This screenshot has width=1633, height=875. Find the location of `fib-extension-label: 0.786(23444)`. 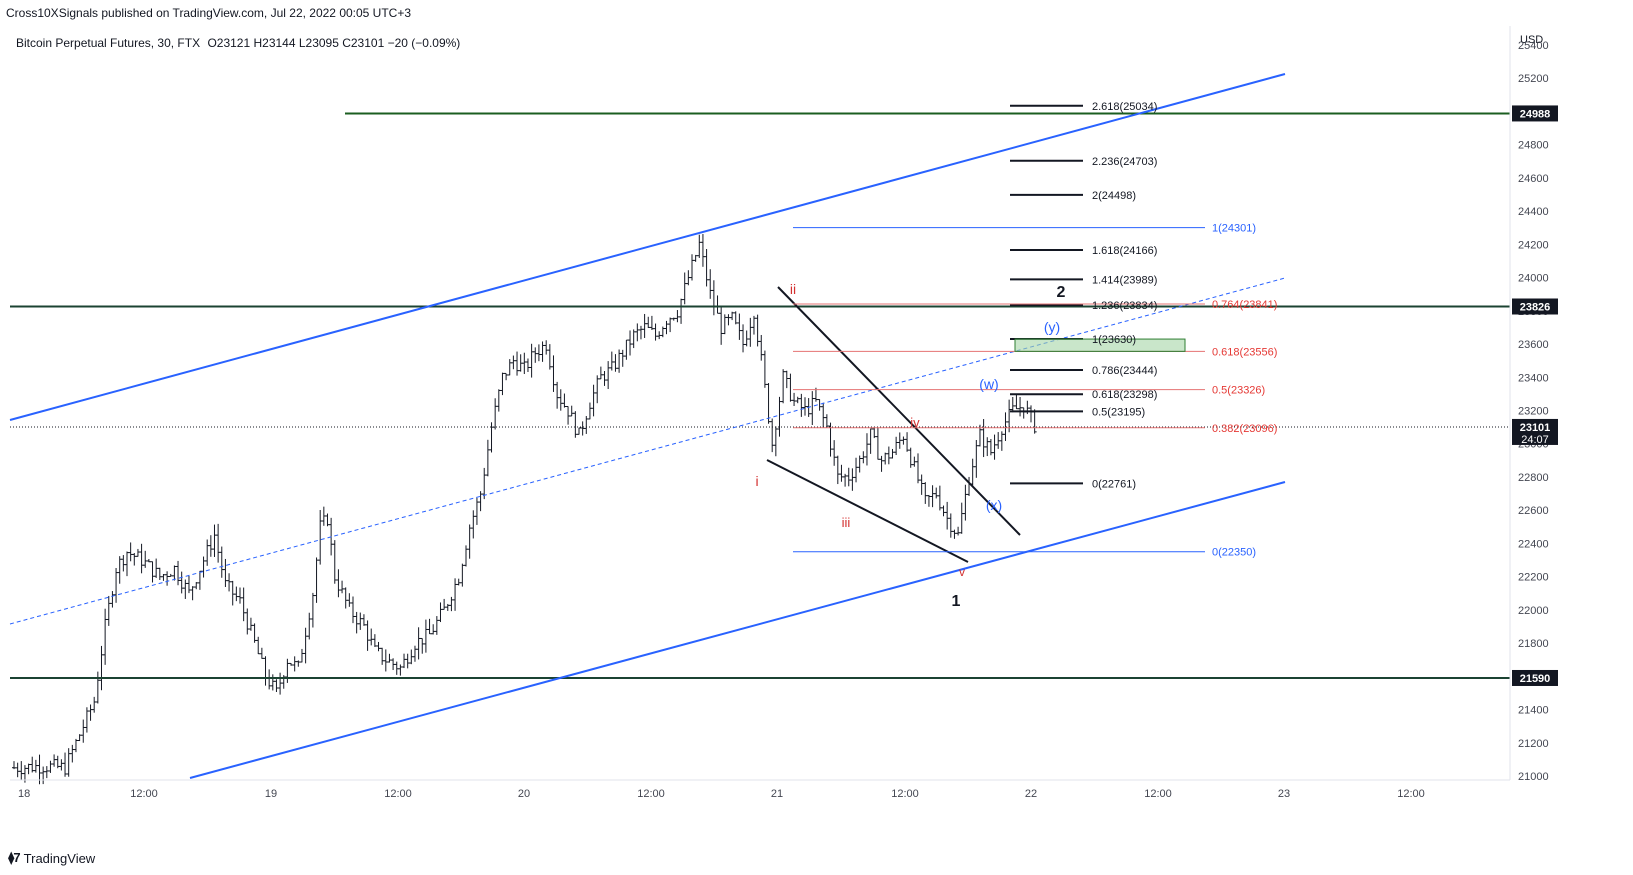

fib-extension-label: 0.786(23444) is located at coordinates (1124, 371).